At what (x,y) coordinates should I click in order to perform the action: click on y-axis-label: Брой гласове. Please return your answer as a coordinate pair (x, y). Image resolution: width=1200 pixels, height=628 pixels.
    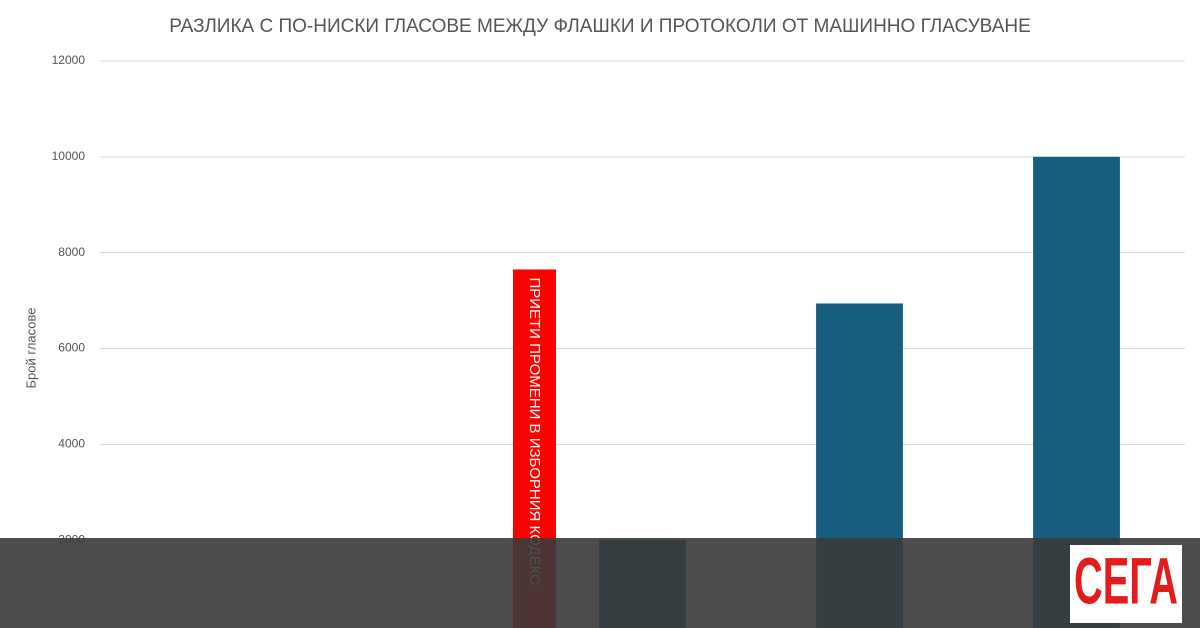
    Looking at the image, I should click on (30, 347).